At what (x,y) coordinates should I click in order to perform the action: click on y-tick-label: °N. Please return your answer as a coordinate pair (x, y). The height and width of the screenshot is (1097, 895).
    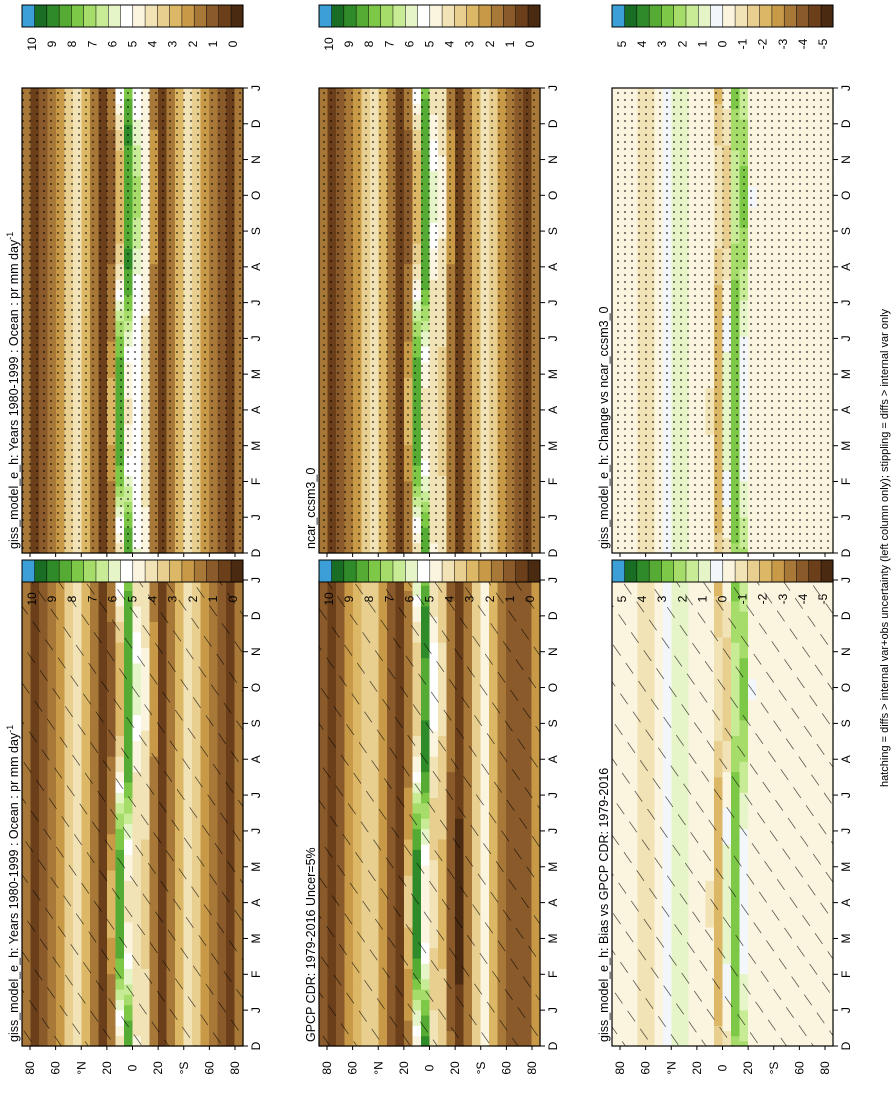
    Looking at the image, I should click on (81, 1067).